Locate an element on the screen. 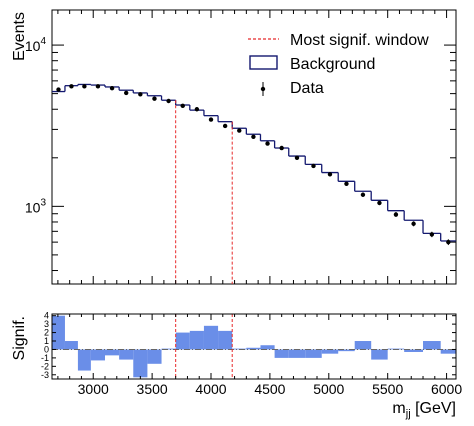 This screenshot has height=426, width=474. signal-window-lines is located at coordinates (204, 192).